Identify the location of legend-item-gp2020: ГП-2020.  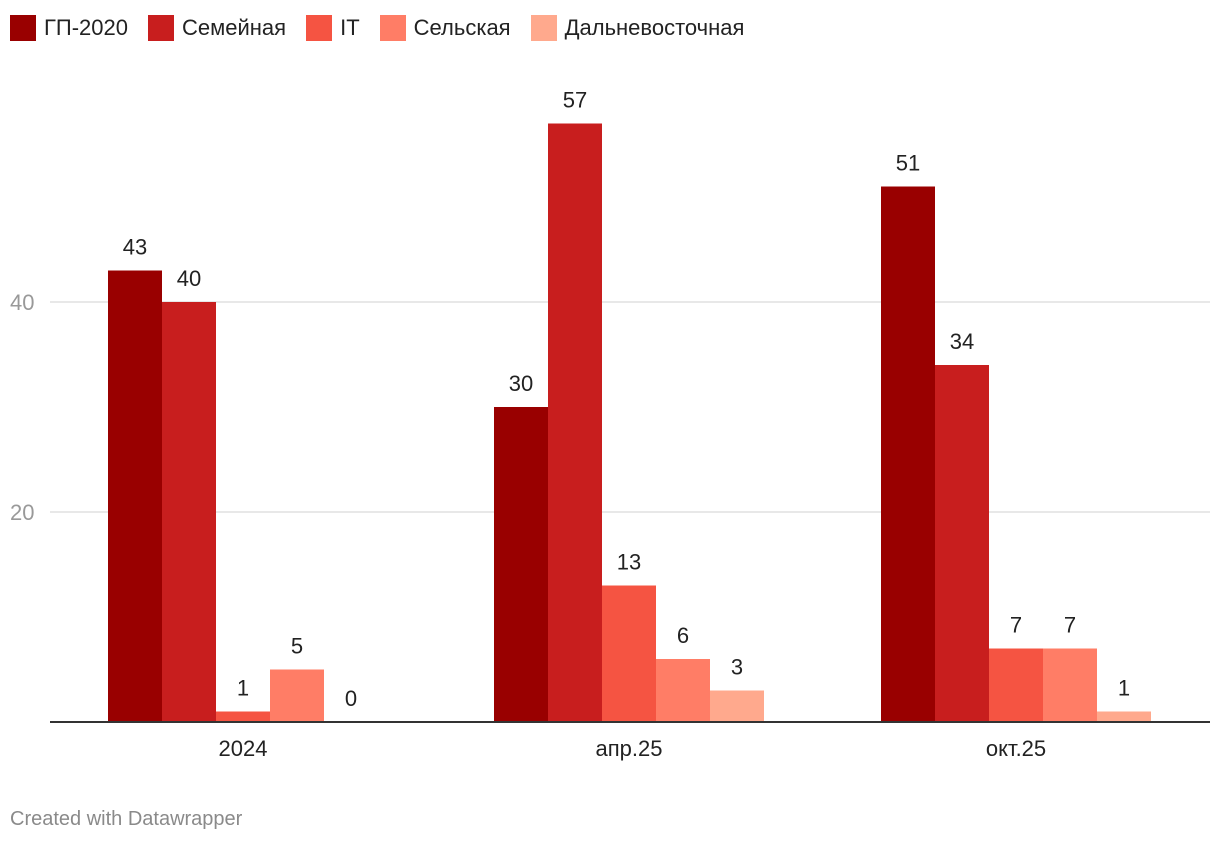
(69, 28).